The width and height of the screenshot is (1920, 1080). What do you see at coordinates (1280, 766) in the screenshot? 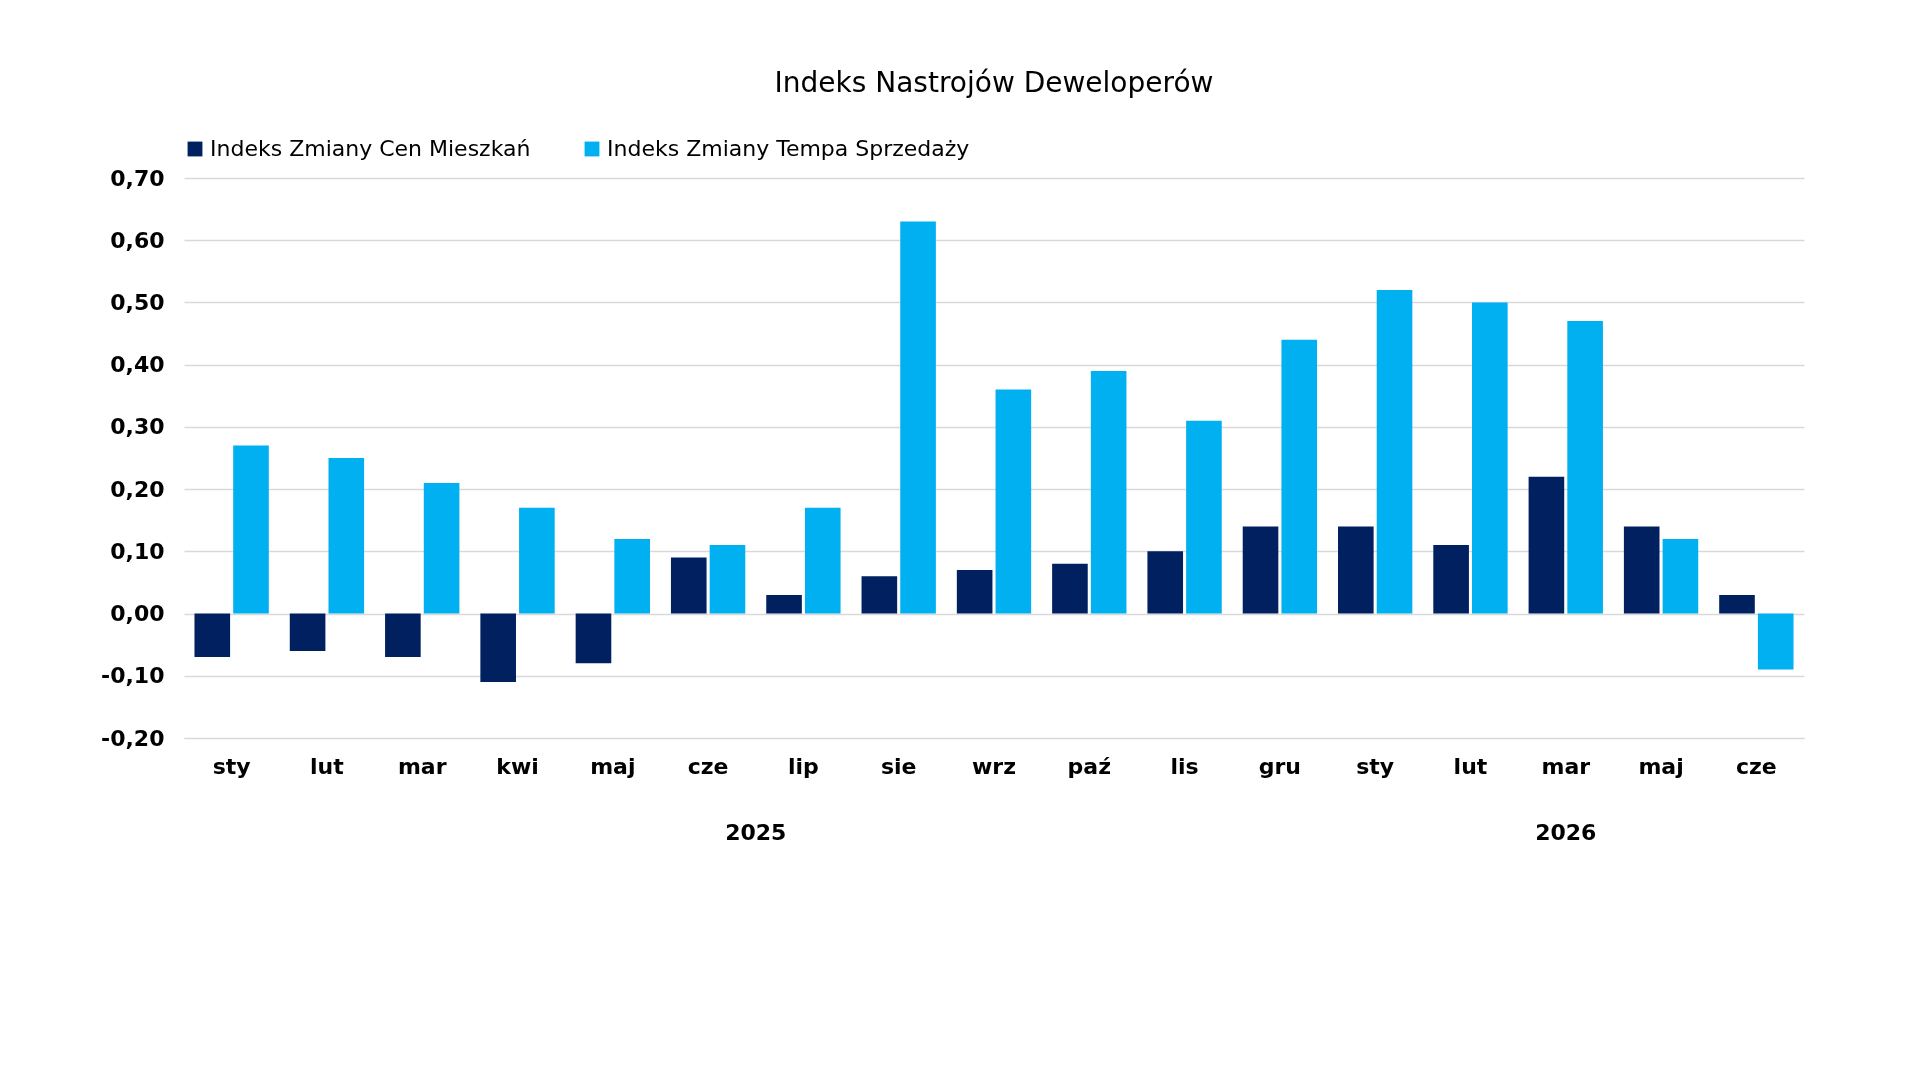
I see `x-tick-label: gru` at bounding box center [1280, 766].